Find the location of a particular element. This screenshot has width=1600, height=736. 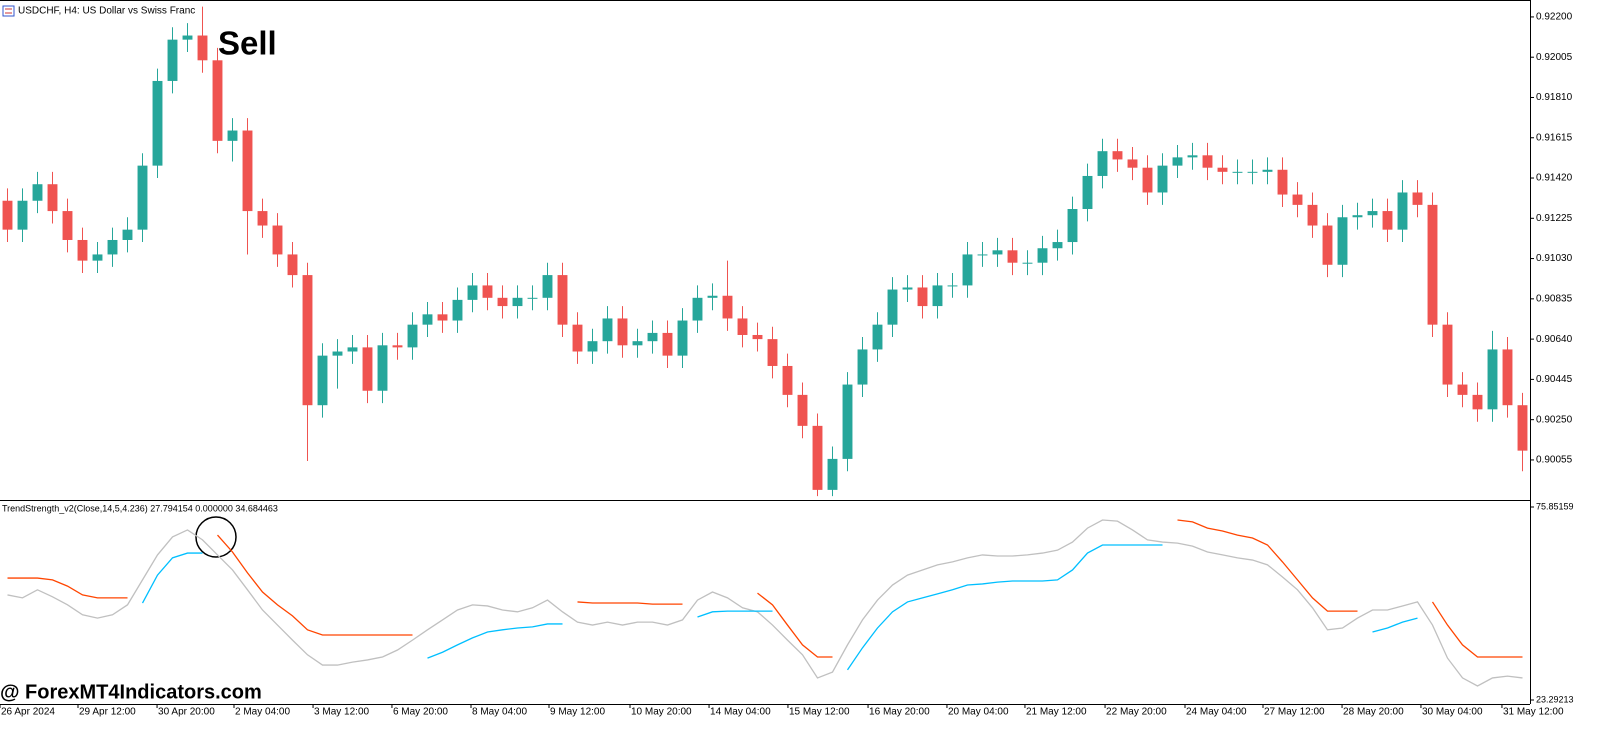

y-tick-label: 0.92005 is located at coordinates (1554, 57).